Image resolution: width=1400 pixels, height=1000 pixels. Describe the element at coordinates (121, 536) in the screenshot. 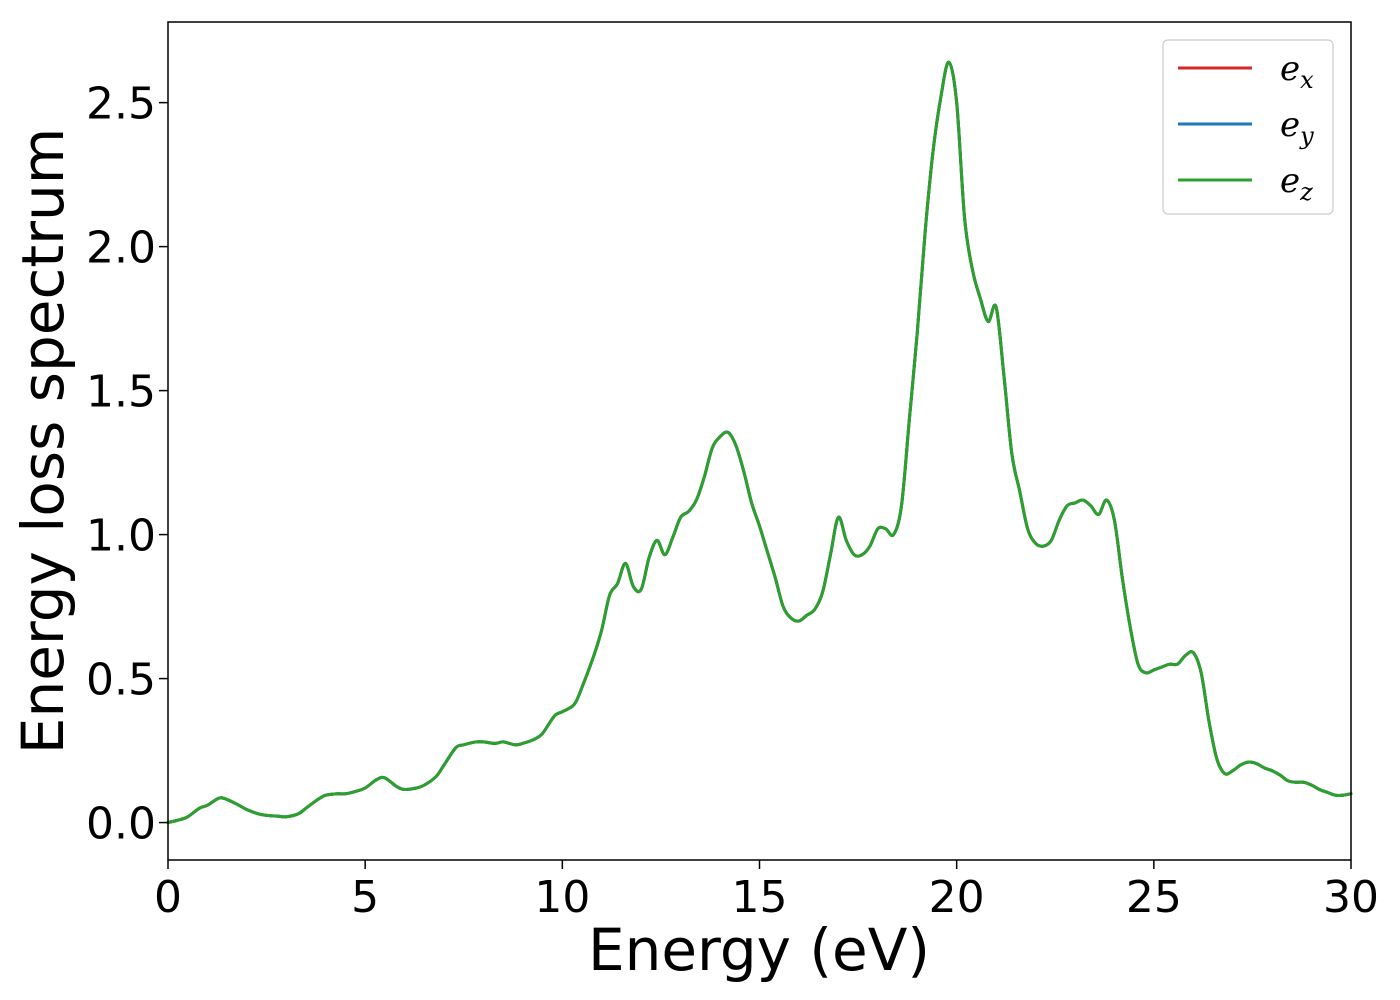

I see `y-tick-label: 1.0` at that location.